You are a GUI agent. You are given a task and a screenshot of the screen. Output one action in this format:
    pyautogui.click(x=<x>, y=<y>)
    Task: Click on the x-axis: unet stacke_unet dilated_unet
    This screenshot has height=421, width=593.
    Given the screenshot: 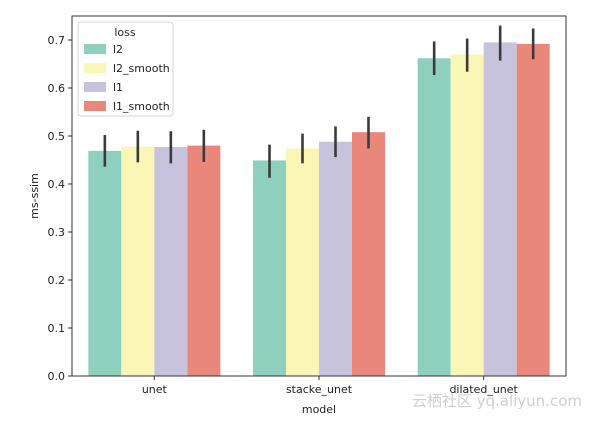 What is the action you would take?
    pyautogui.click(x=330, y=386)
    